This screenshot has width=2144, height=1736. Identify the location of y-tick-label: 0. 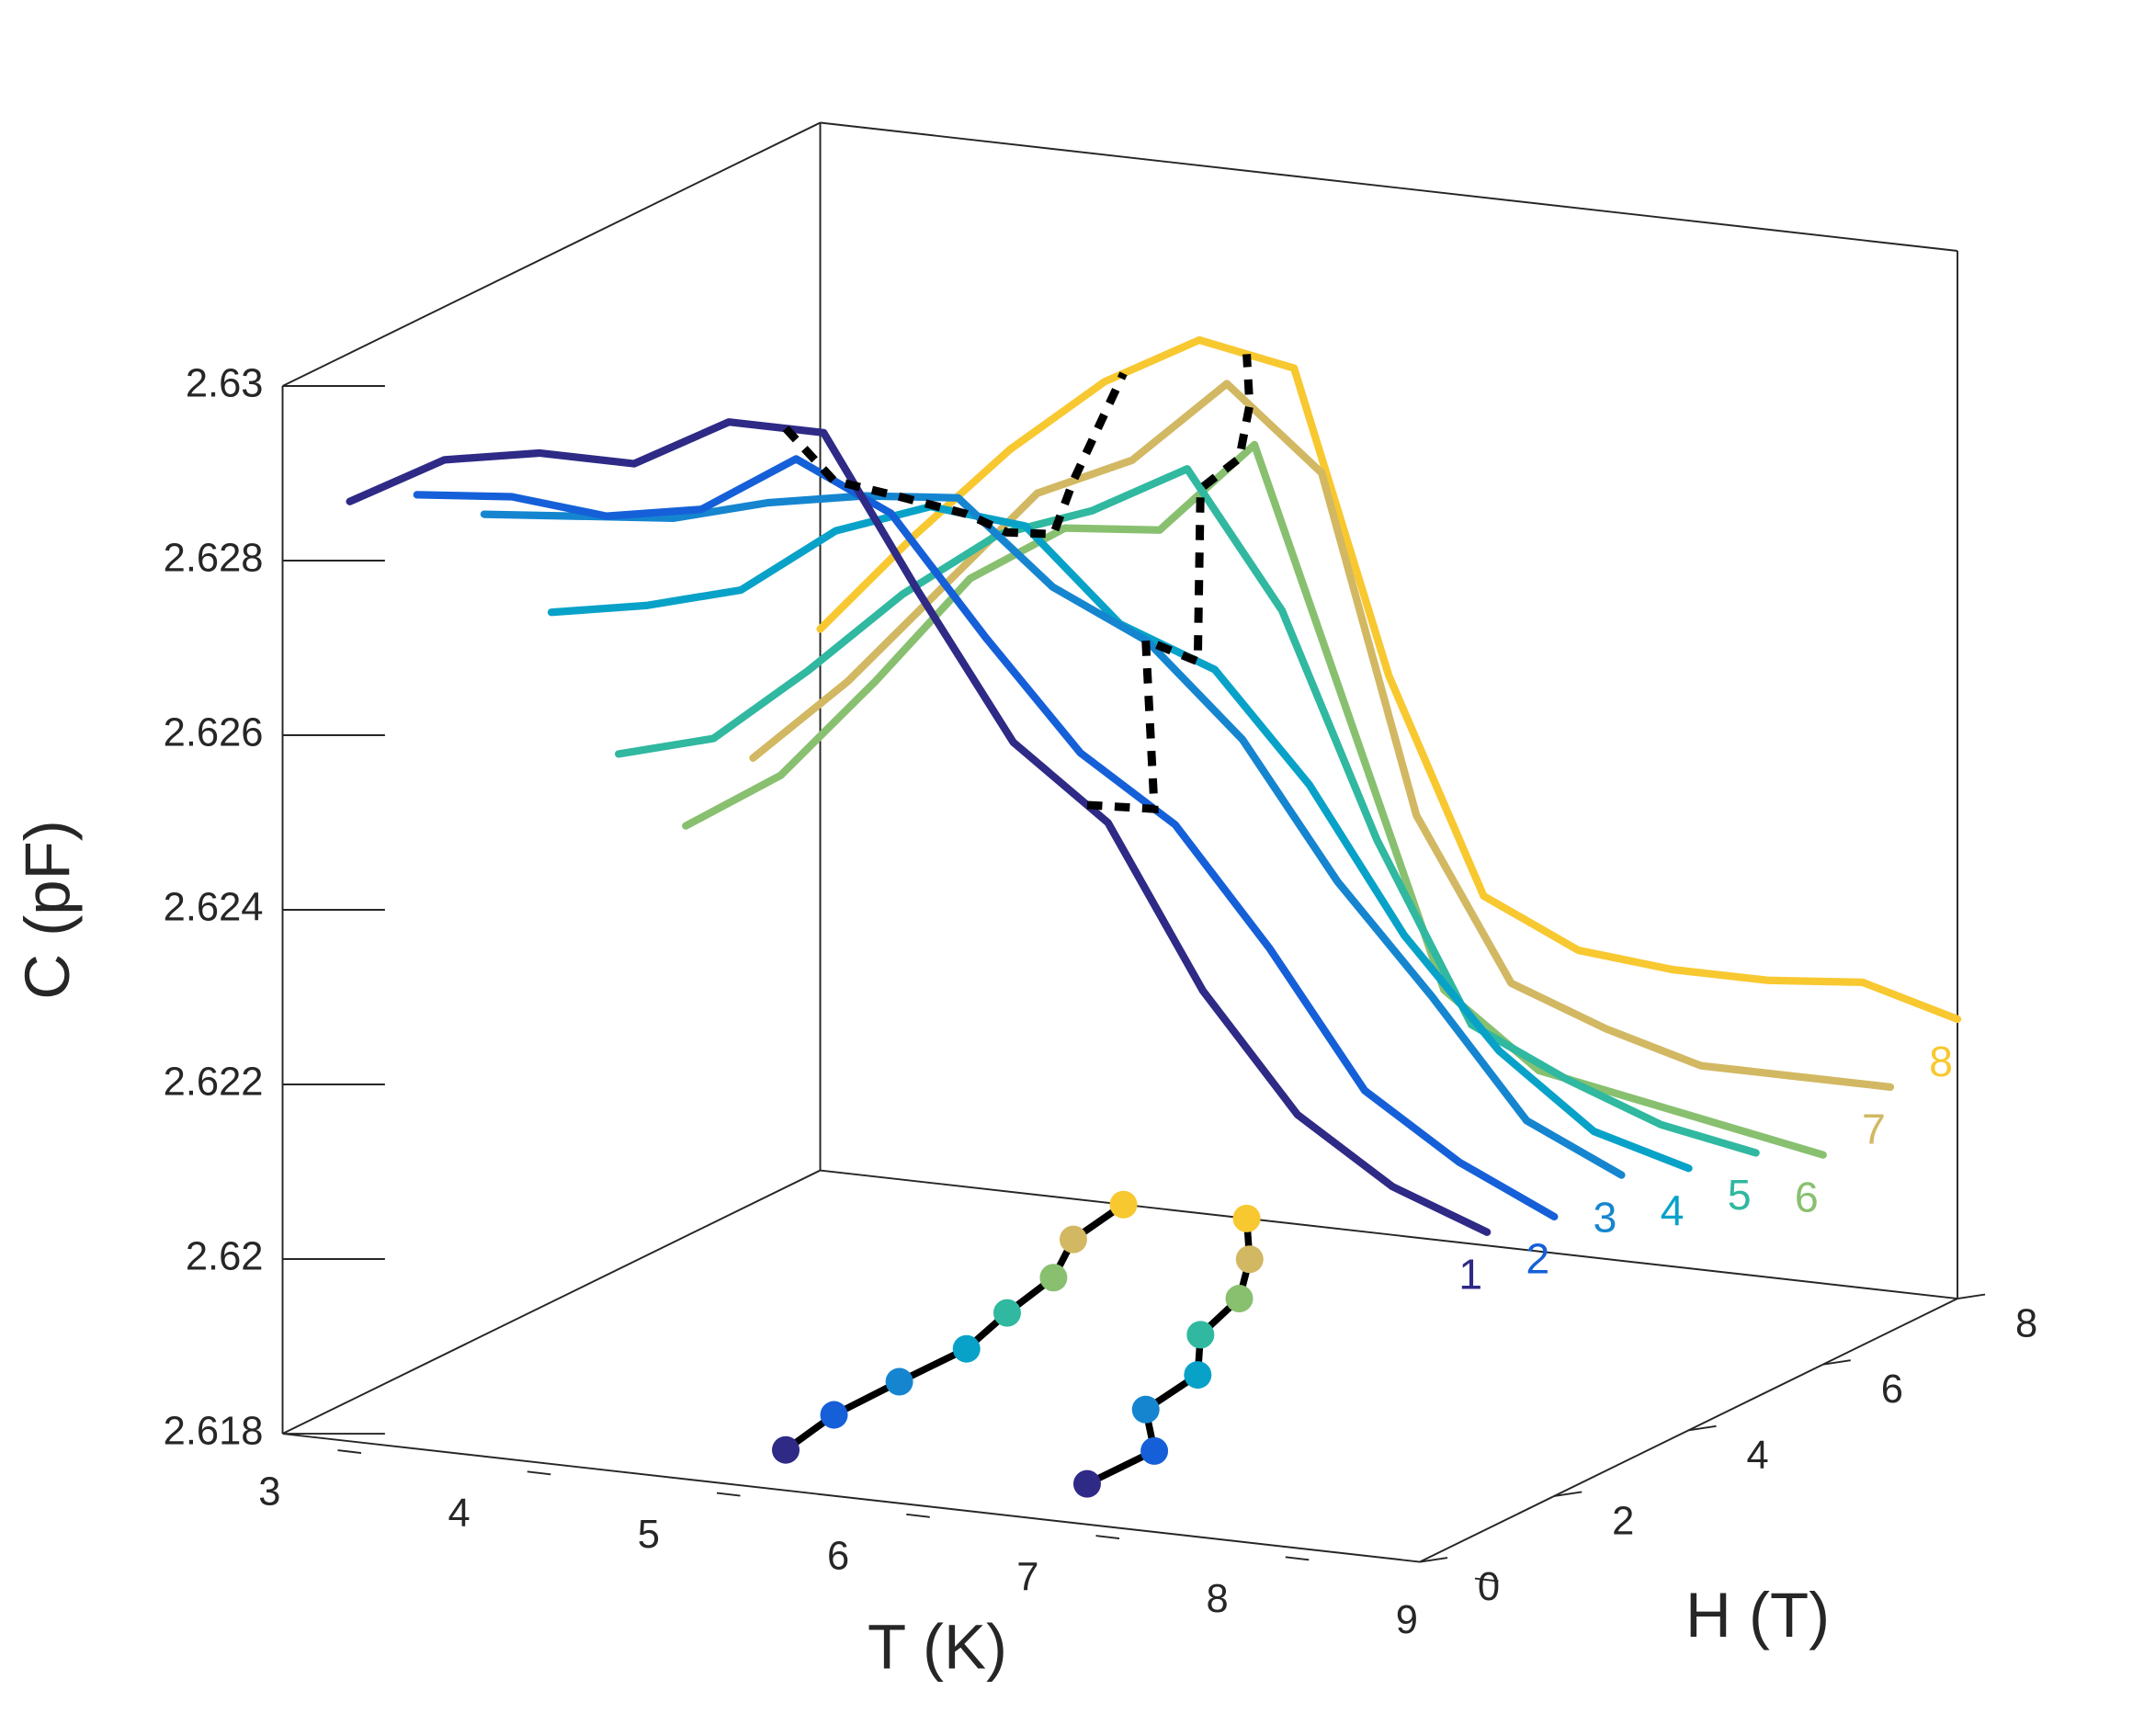
(1489, 1587).